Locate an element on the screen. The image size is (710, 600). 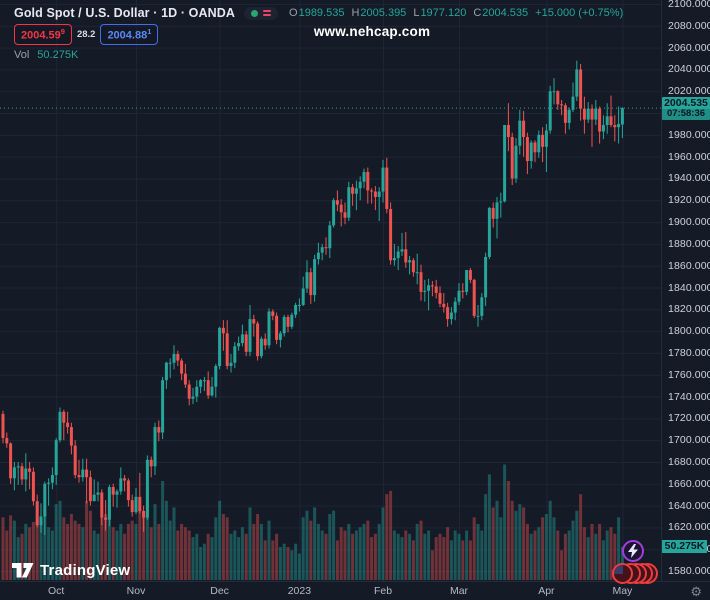
price-tick-label: 1980.000 is located at coordinates (689, 134).